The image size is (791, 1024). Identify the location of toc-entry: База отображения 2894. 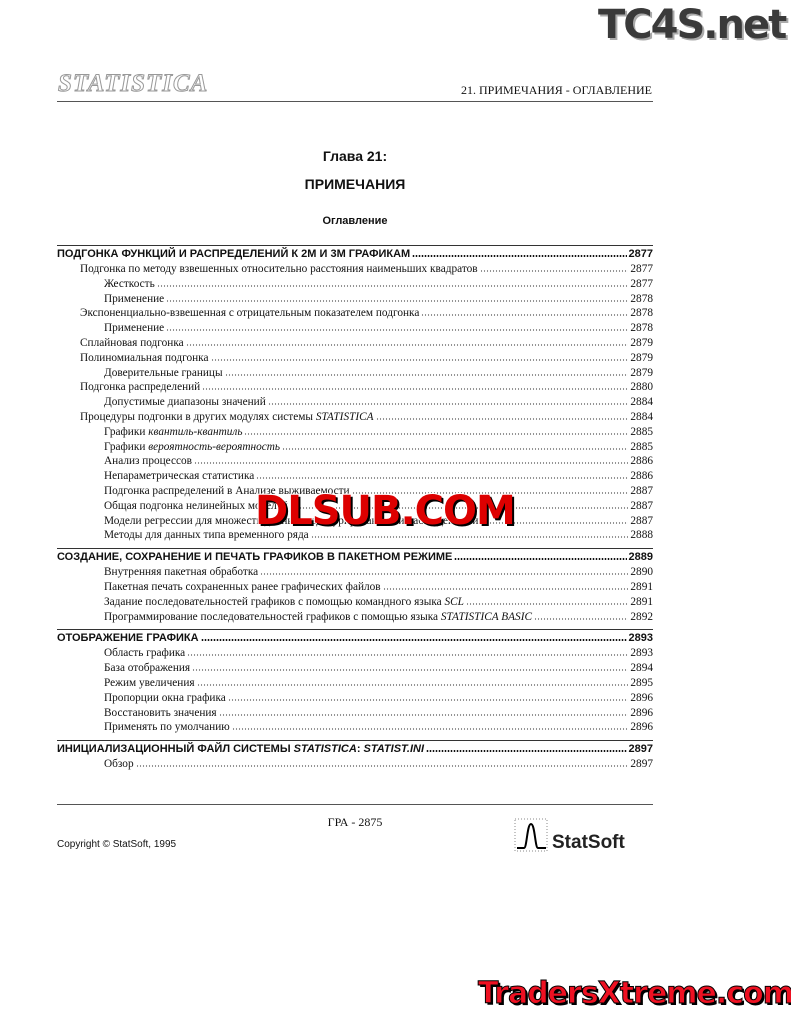
(355, 668).